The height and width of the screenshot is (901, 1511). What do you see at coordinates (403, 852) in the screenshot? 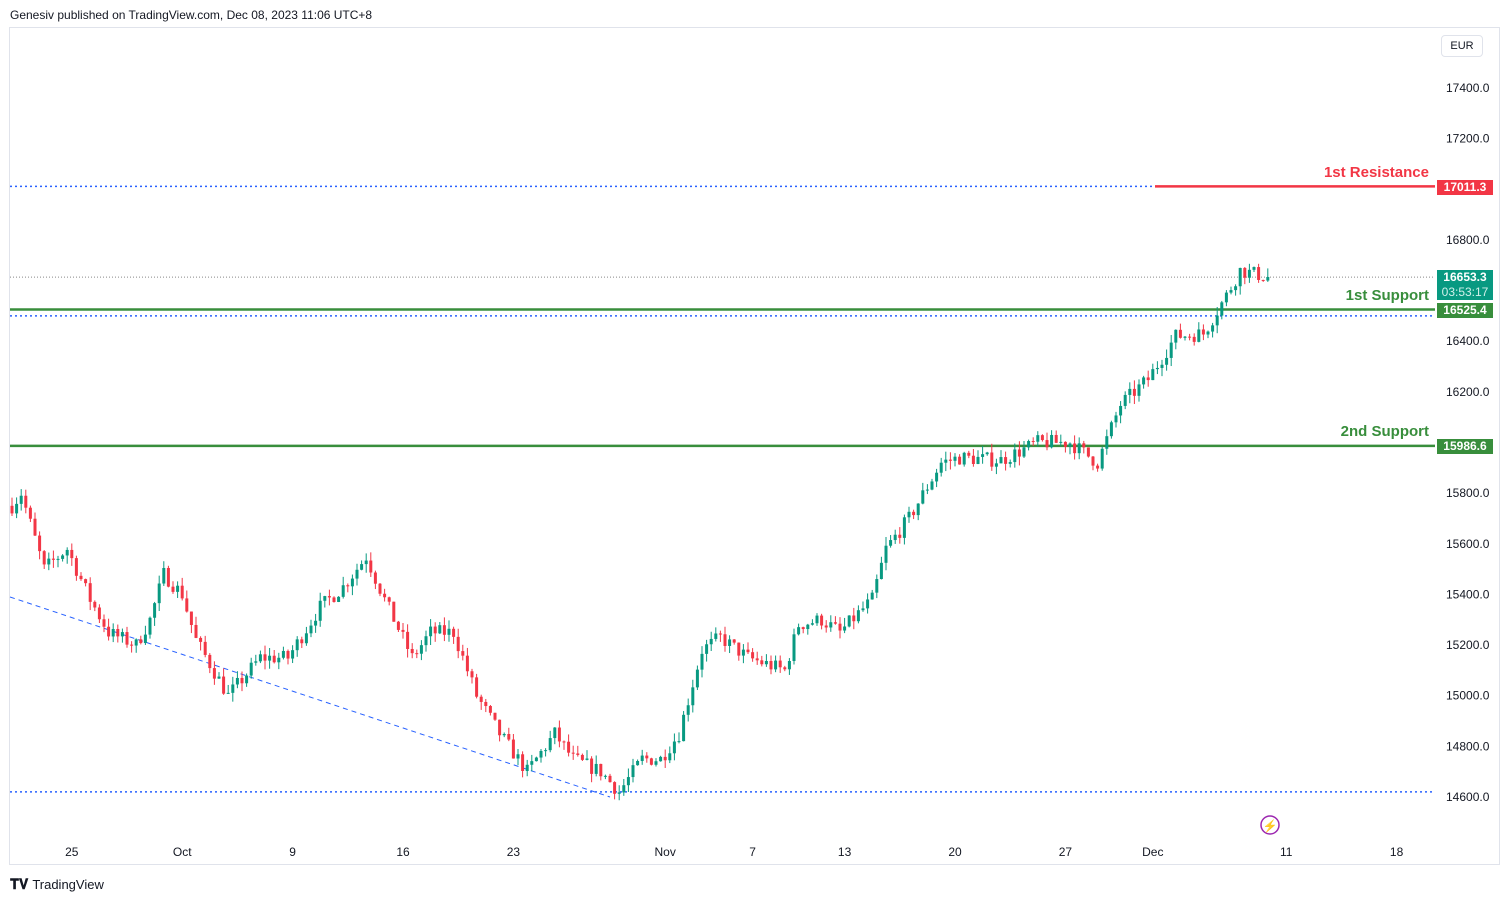
I see `x-tick-label: 16` at bounding box center [403, 852].